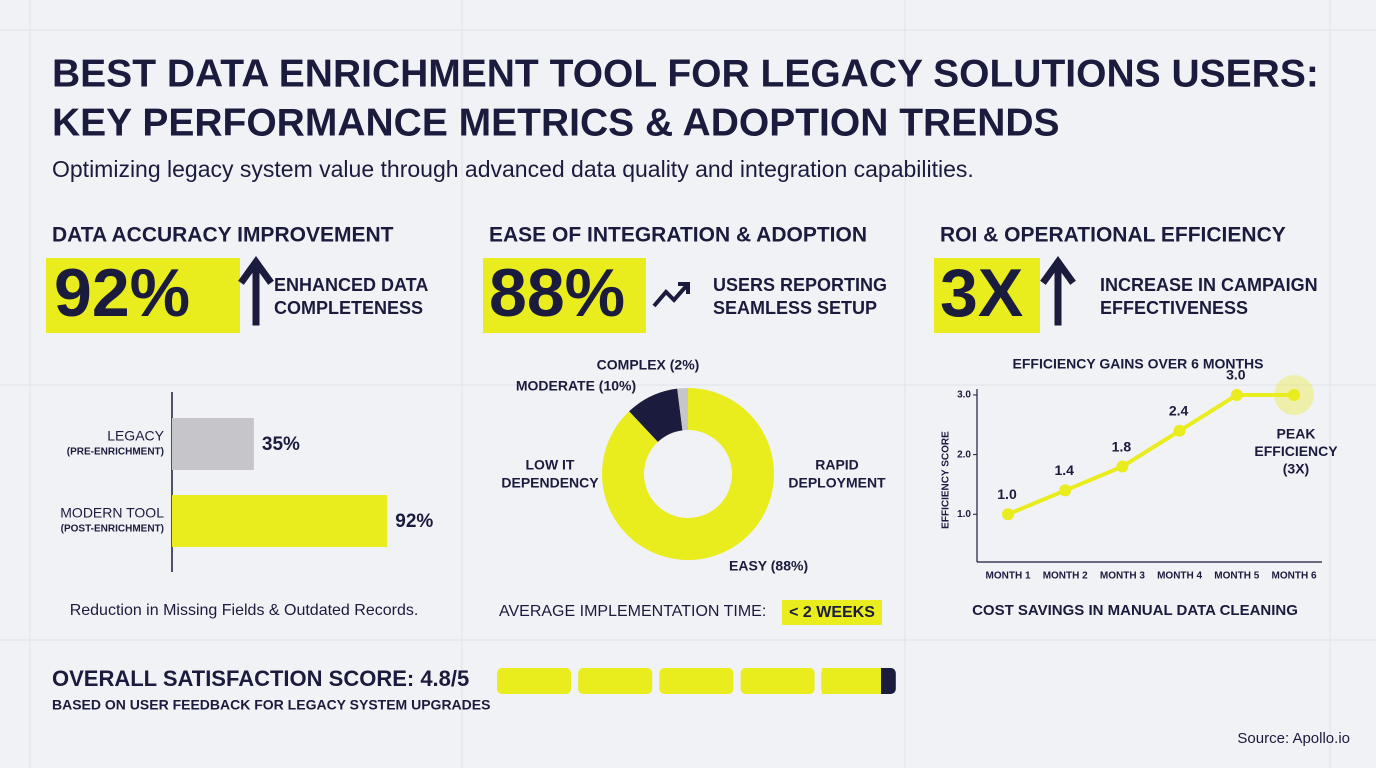 The width and height of the screenshot is (1376, 768). Describe the element at coordinates (768, 566) in the screenshot. I see `slice-label: EASY (88%)` at that location.